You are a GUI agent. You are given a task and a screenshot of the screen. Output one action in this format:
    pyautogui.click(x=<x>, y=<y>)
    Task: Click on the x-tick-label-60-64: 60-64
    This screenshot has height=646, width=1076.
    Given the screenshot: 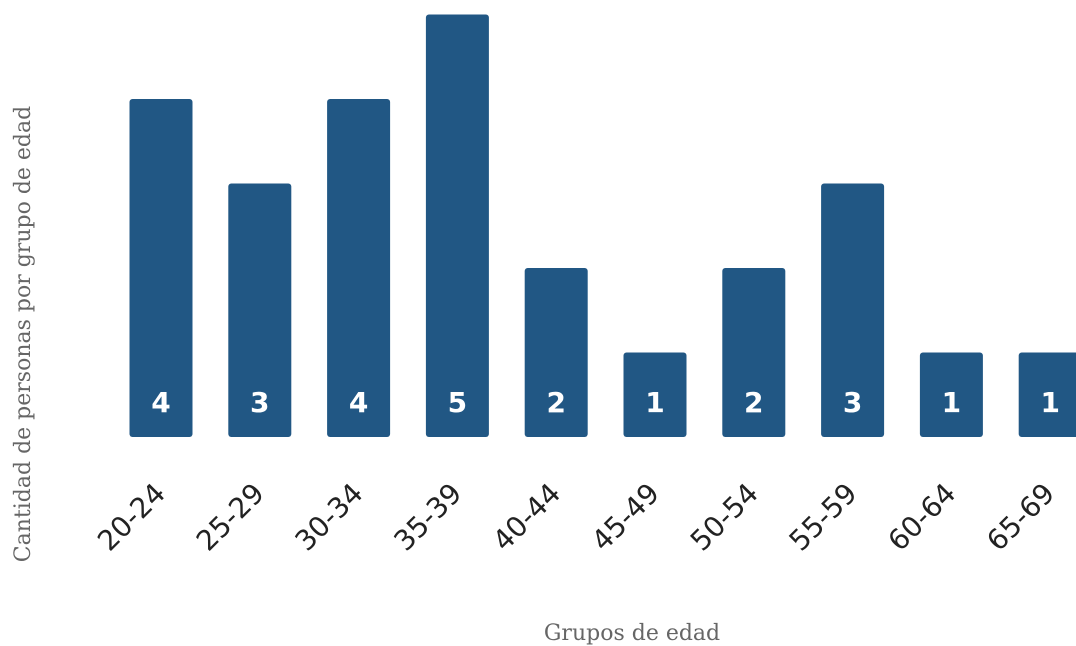 What is the action you would take?
    pyautogui.click(x=921, y=517)
    